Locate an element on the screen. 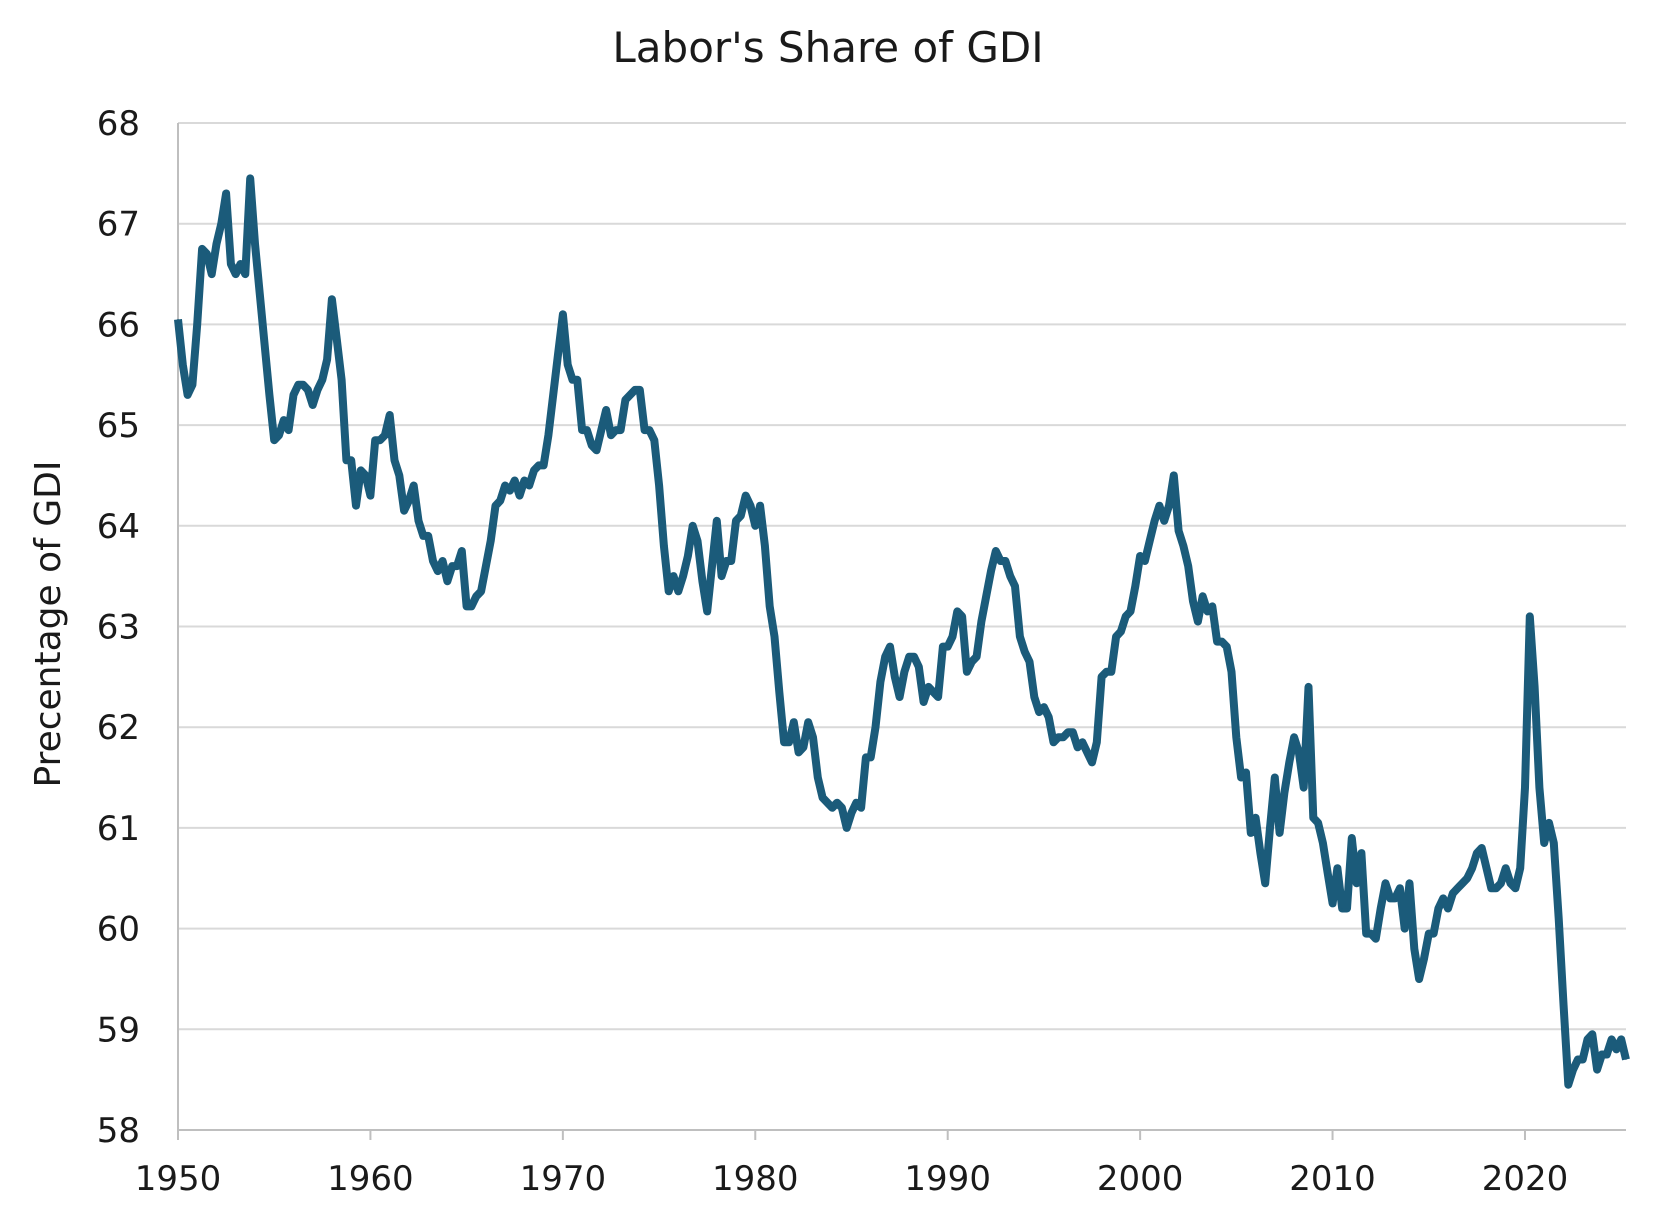 The height and width of the screenshot is (1232, 1656). y-tick-label: 66 is located at coordinates (118, 325).